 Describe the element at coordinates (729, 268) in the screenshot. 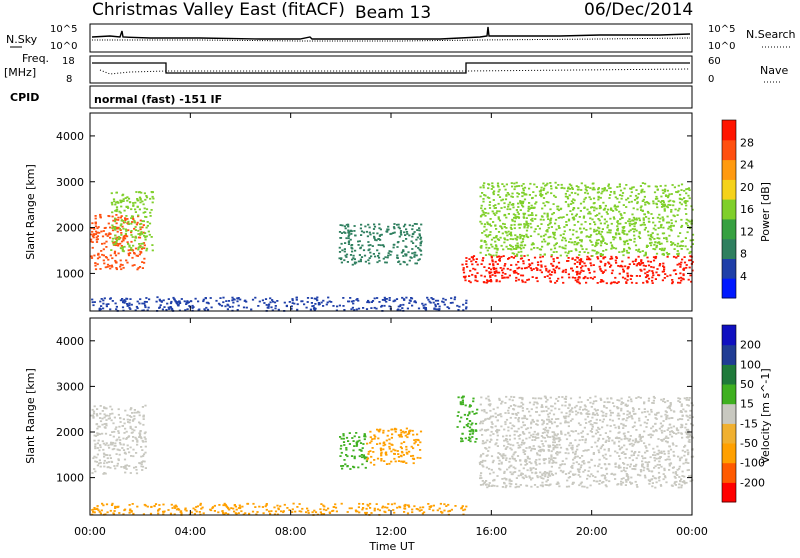

I see `colorbar-segment` at that location.